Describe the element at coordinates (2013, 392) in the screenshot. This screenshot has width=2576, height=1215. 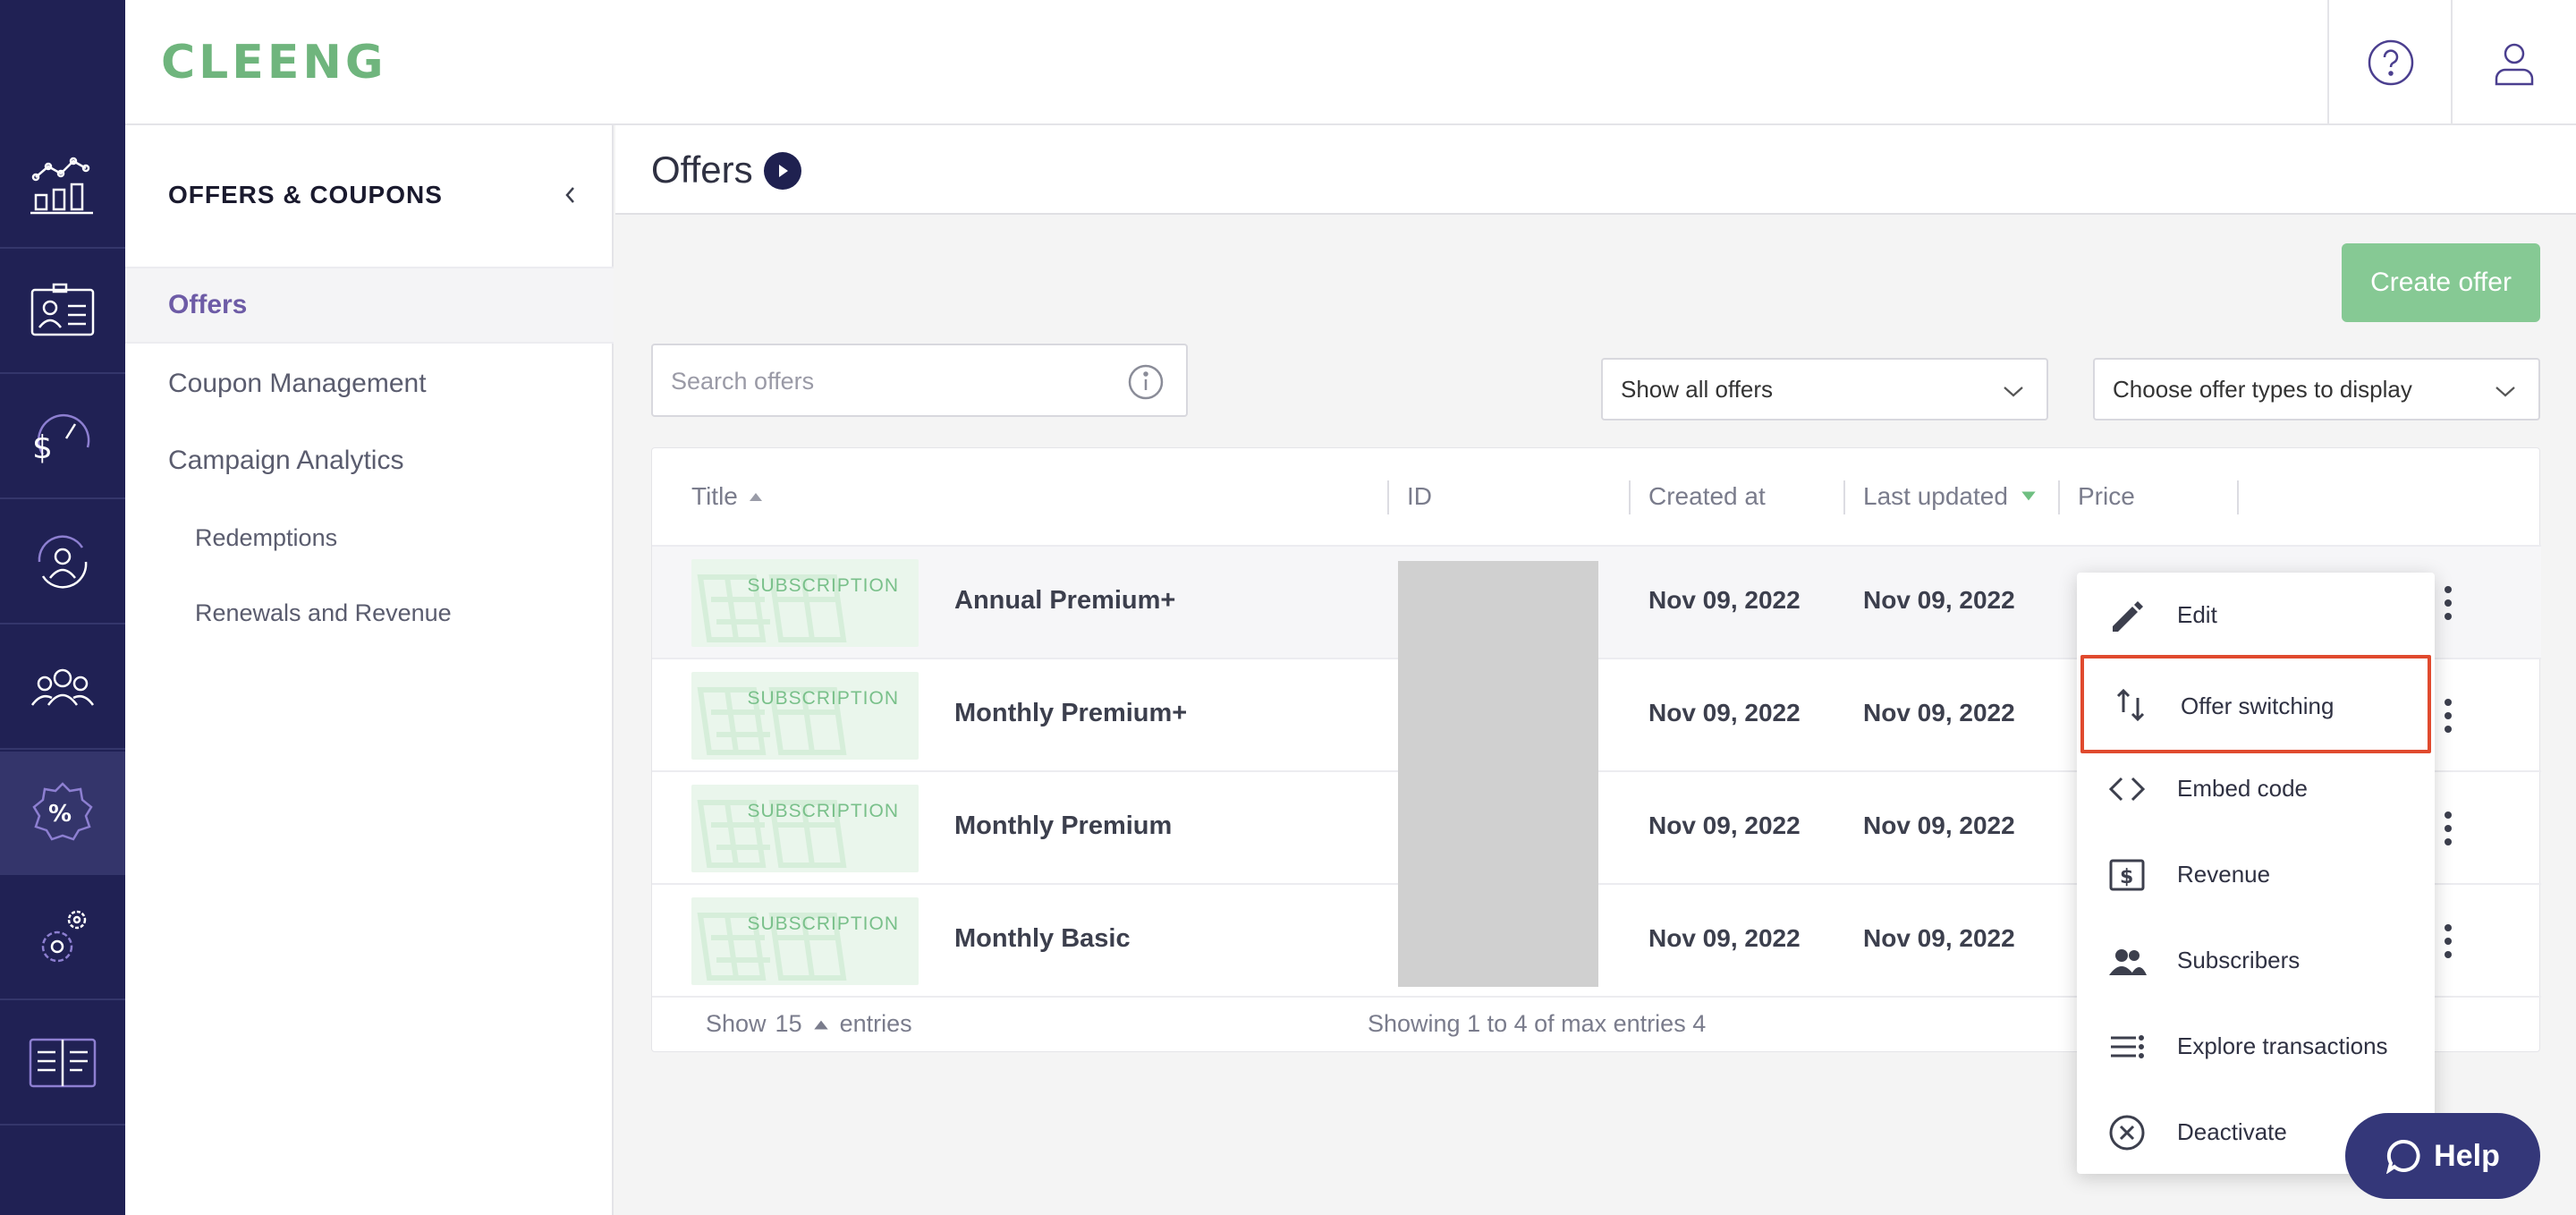
I see `chevron-down-icon` at that location.